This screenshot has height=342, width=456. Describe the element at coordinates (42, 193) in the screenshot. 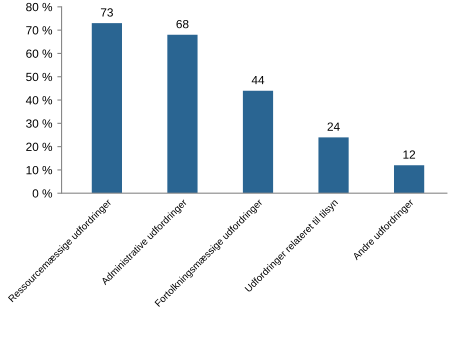

I see `y-tick-label: 0 %` at that location.